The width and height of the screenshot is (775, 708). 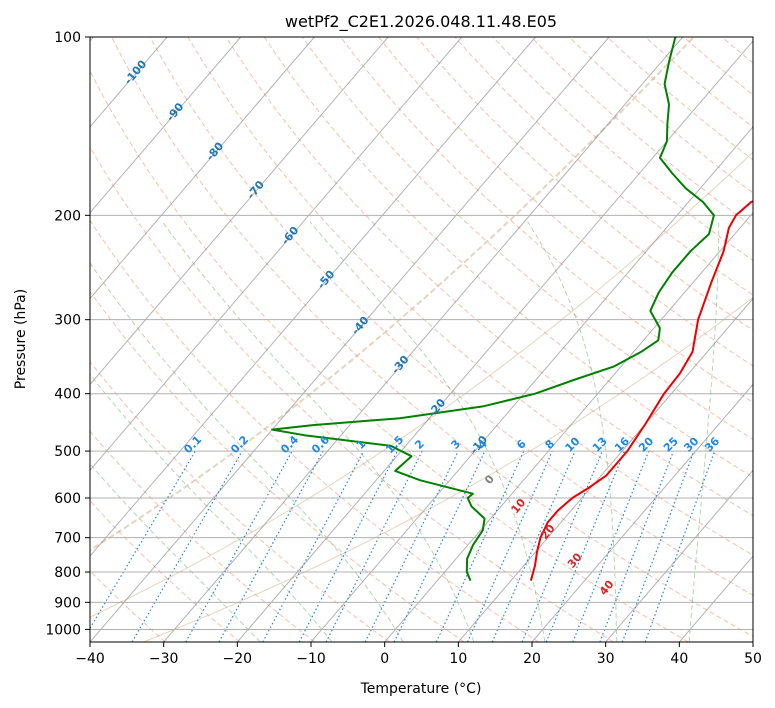 I want to click on y-tick-label: 700, so click(x=67, y=539).